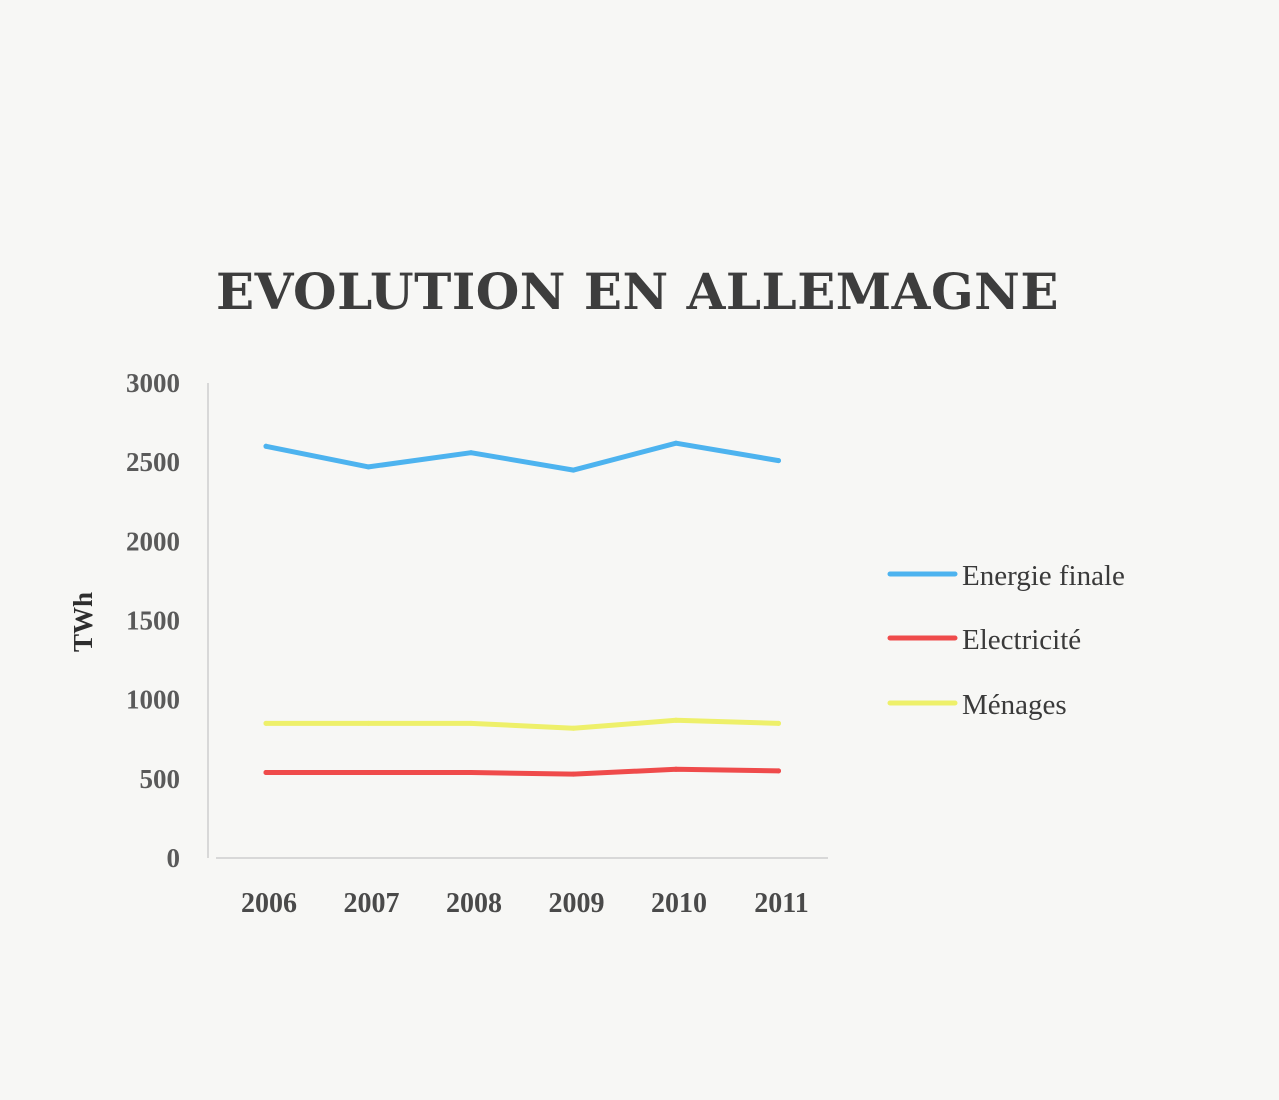 The height and width of the screenshot is (1100, 1279). What do you see at coordinates (153, 621) in the screenshot?
I see `y-tick-label: 1500` at bounding box center [153, 621].